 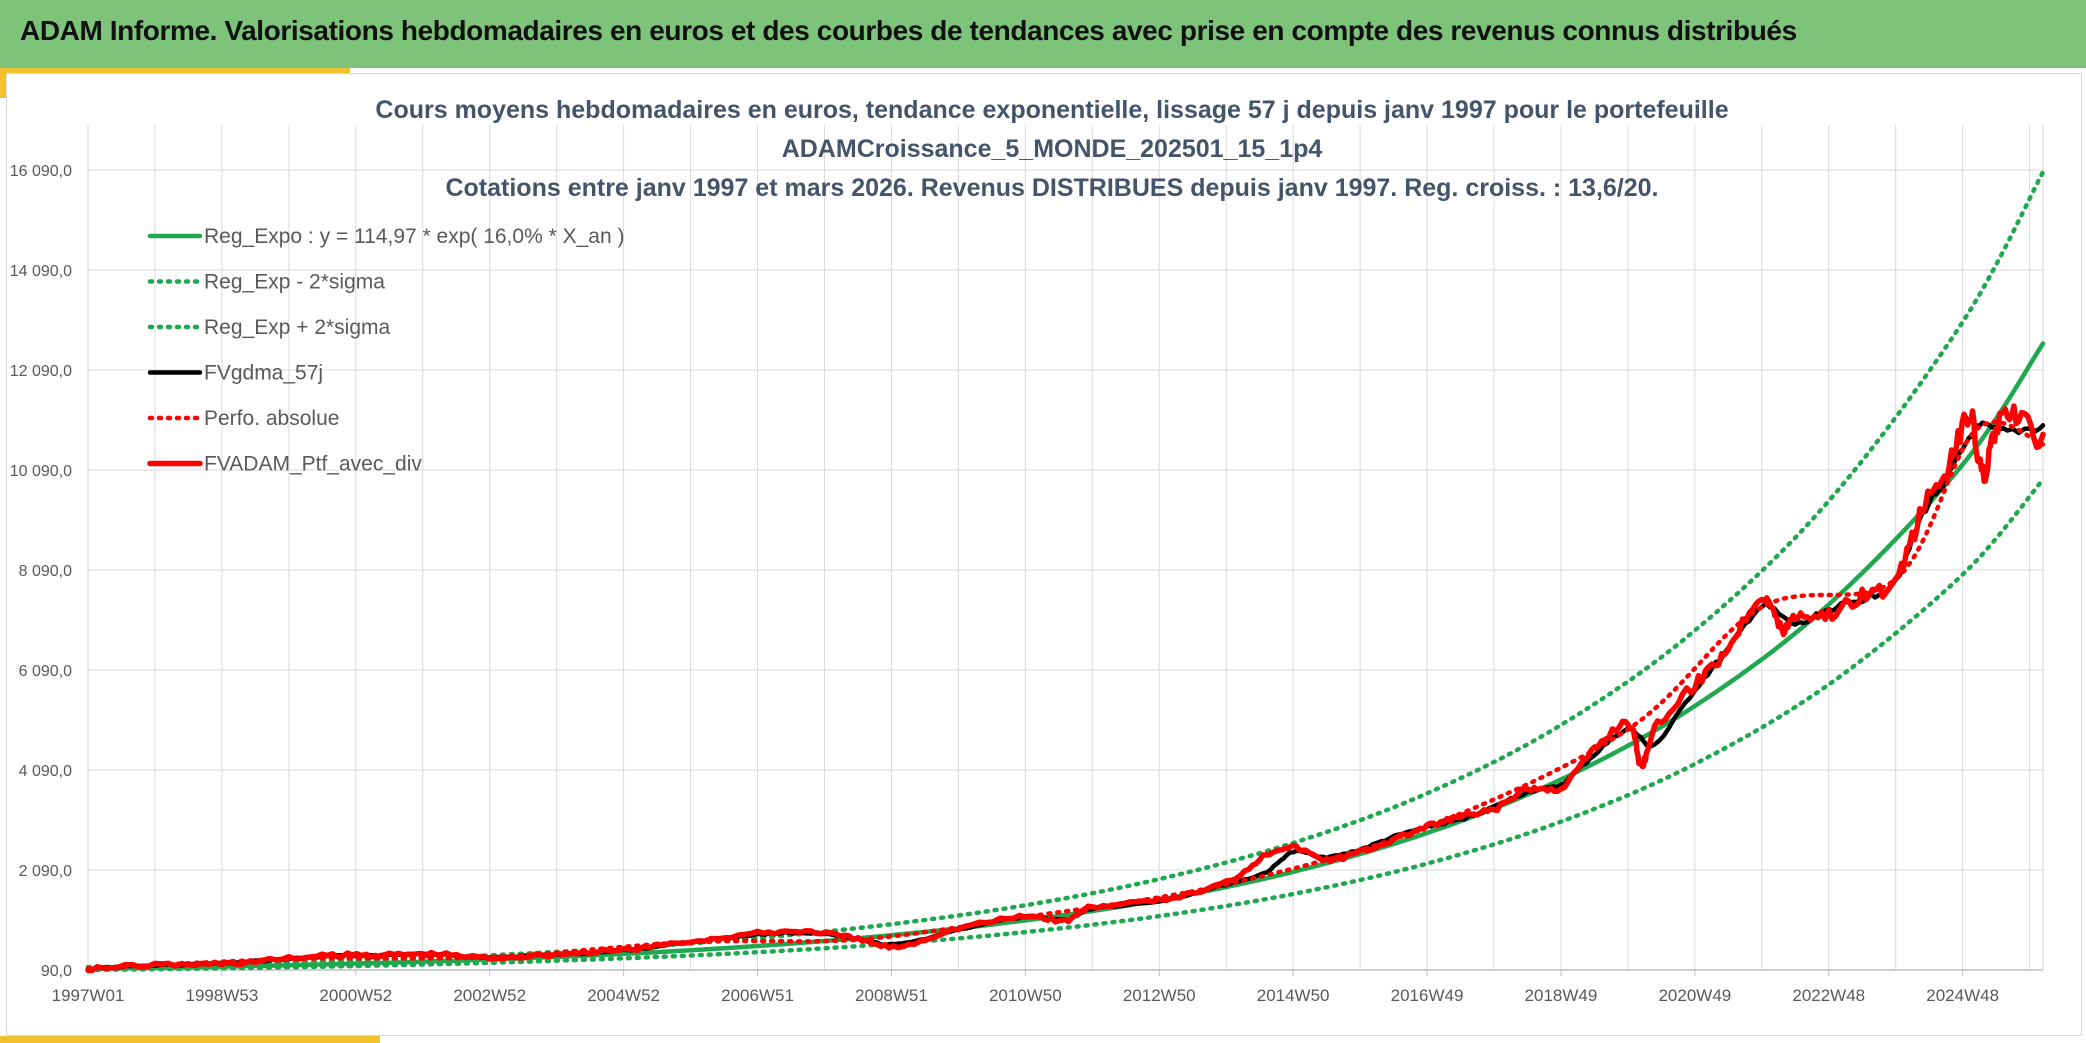 What do you see at coordinates (45, 771) in the screenshot?
I see `y-tick-label: 4 090,0` at bounding box center [45, 771].